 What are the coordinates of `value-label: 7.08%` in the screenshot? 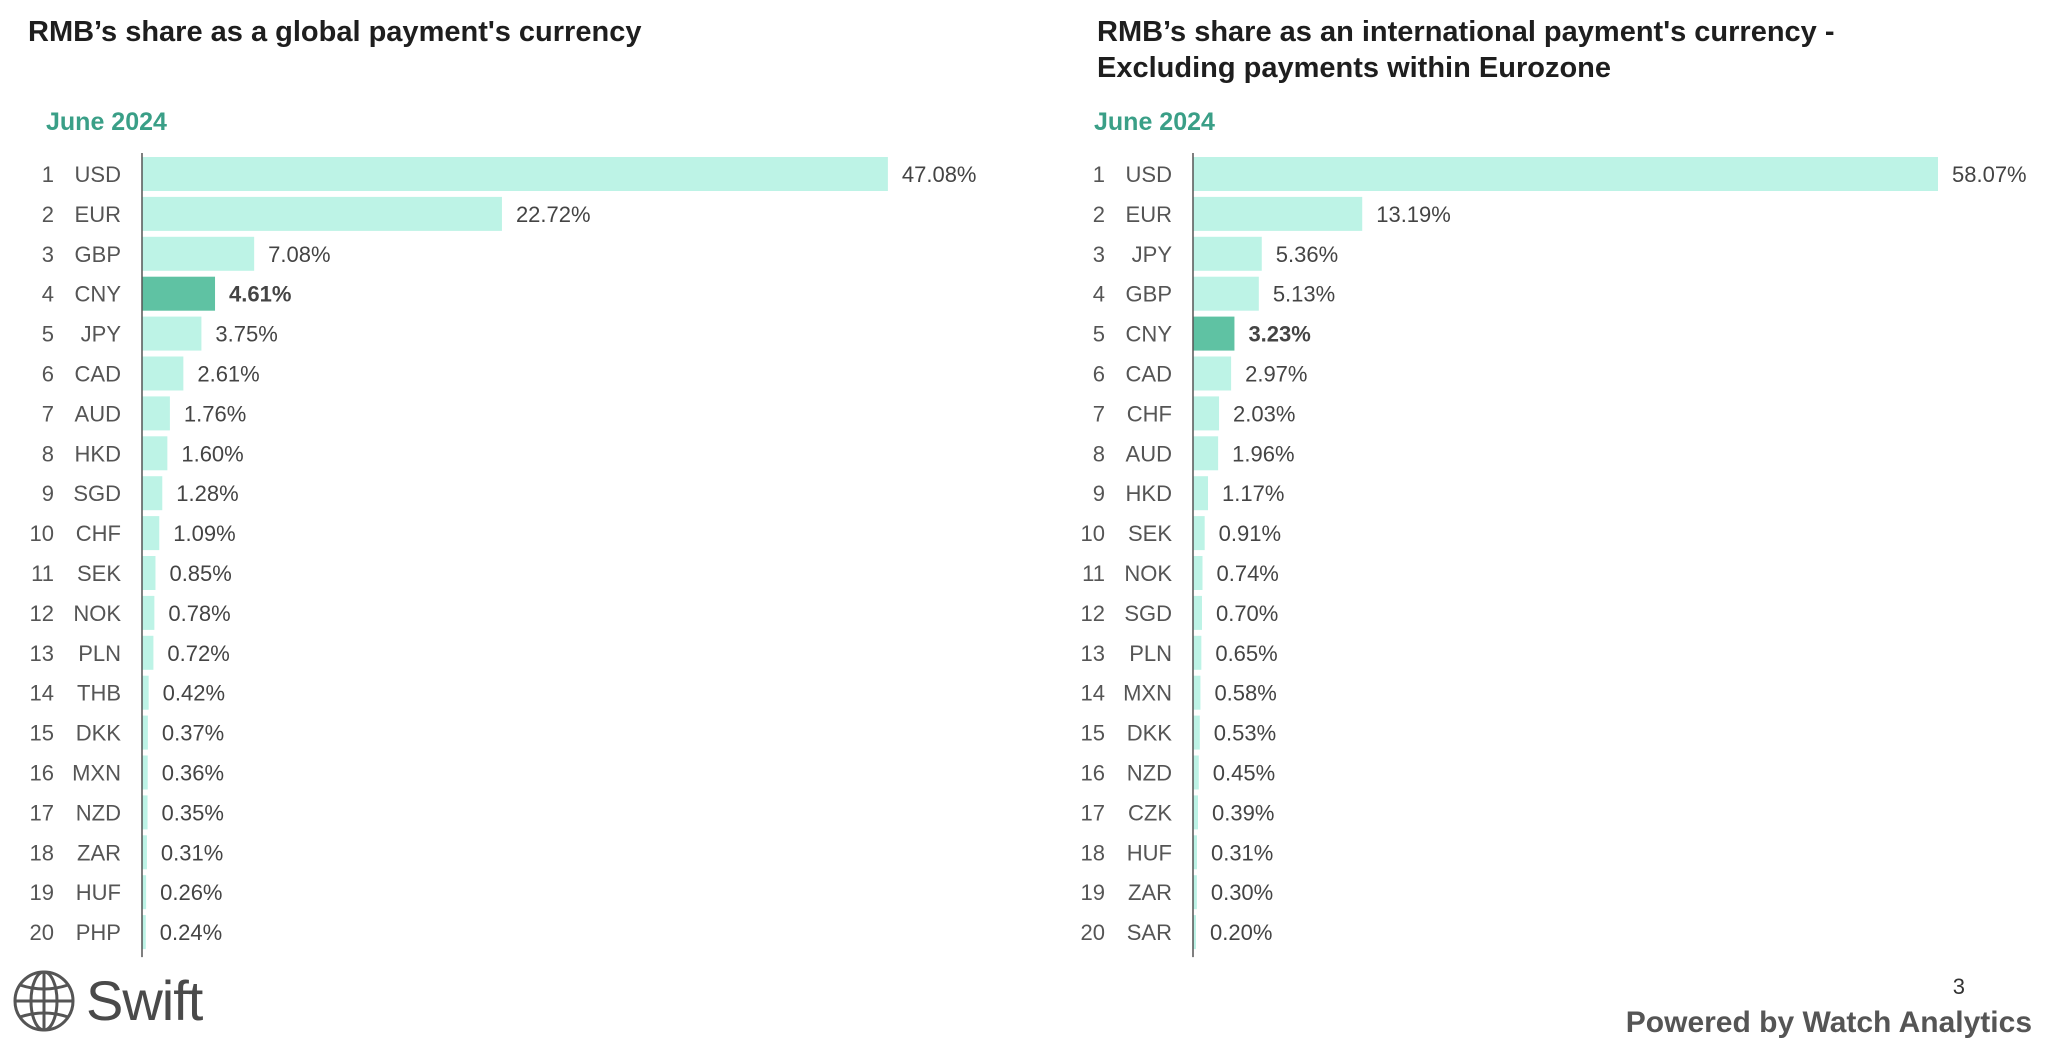 It's located at (299, 254).